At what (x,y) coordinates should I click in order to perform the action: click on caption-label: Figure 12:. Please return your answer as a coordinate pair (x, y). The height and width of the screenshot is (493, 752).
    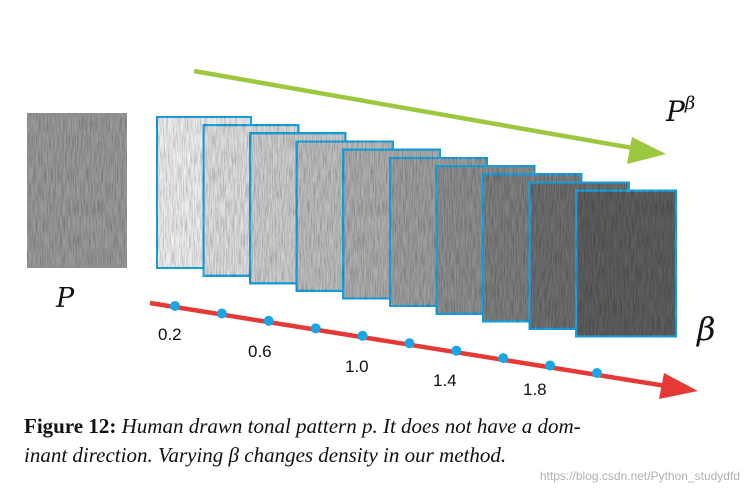
    Looking at the image, I should click on (70, 426).